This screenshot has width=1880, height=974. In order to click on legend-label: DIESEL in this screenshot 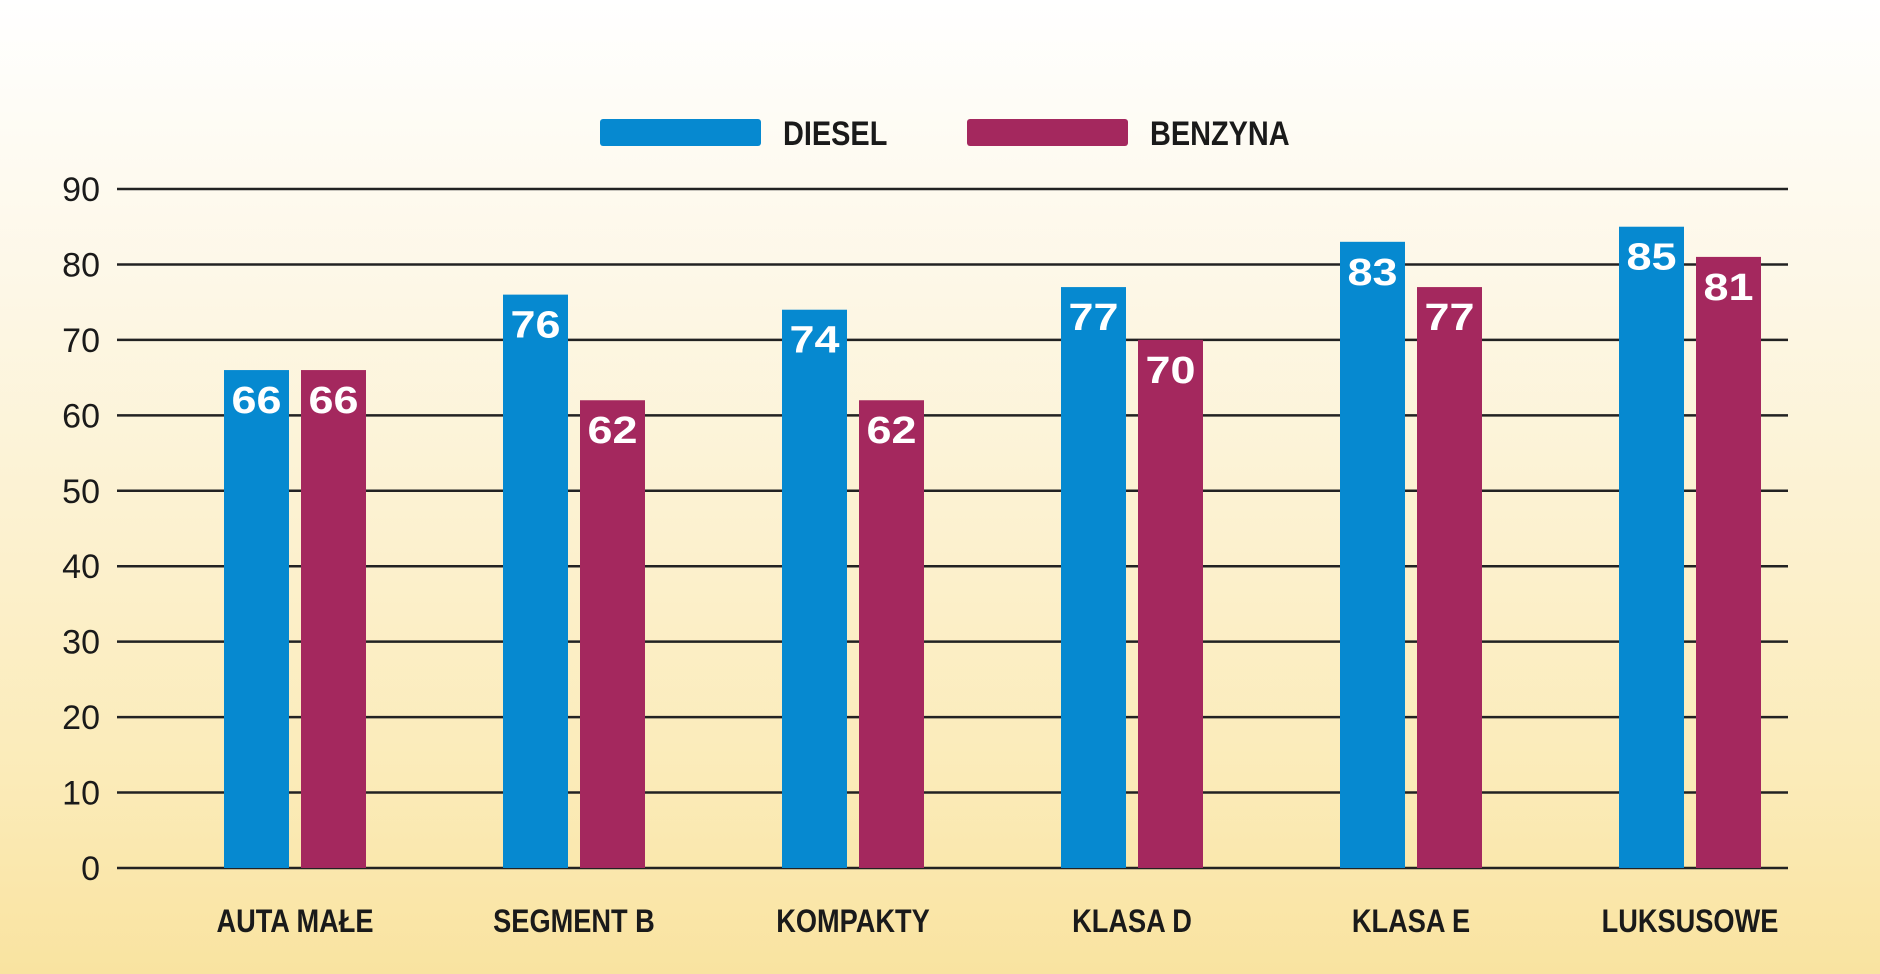, I will do `click(835, 133)`.